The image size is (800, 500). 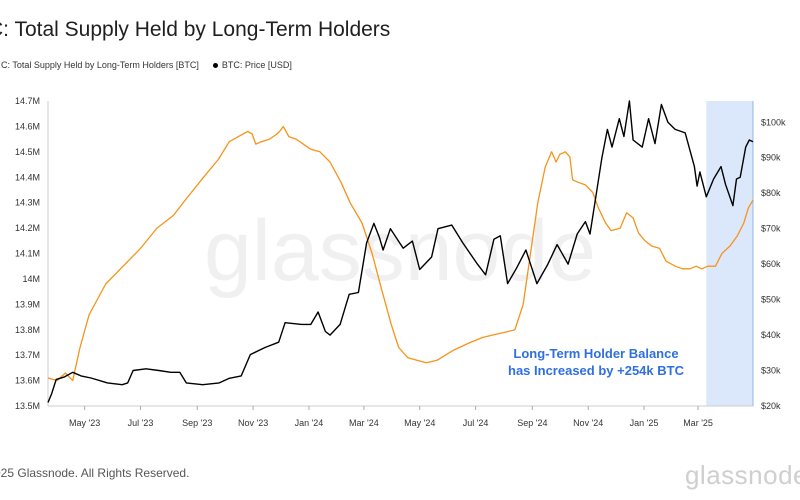 What do you see at coordinates (27, 254) in the screenshot?
I see `y-left-tick-label: 14.1M` at bounding box center [27, 254].